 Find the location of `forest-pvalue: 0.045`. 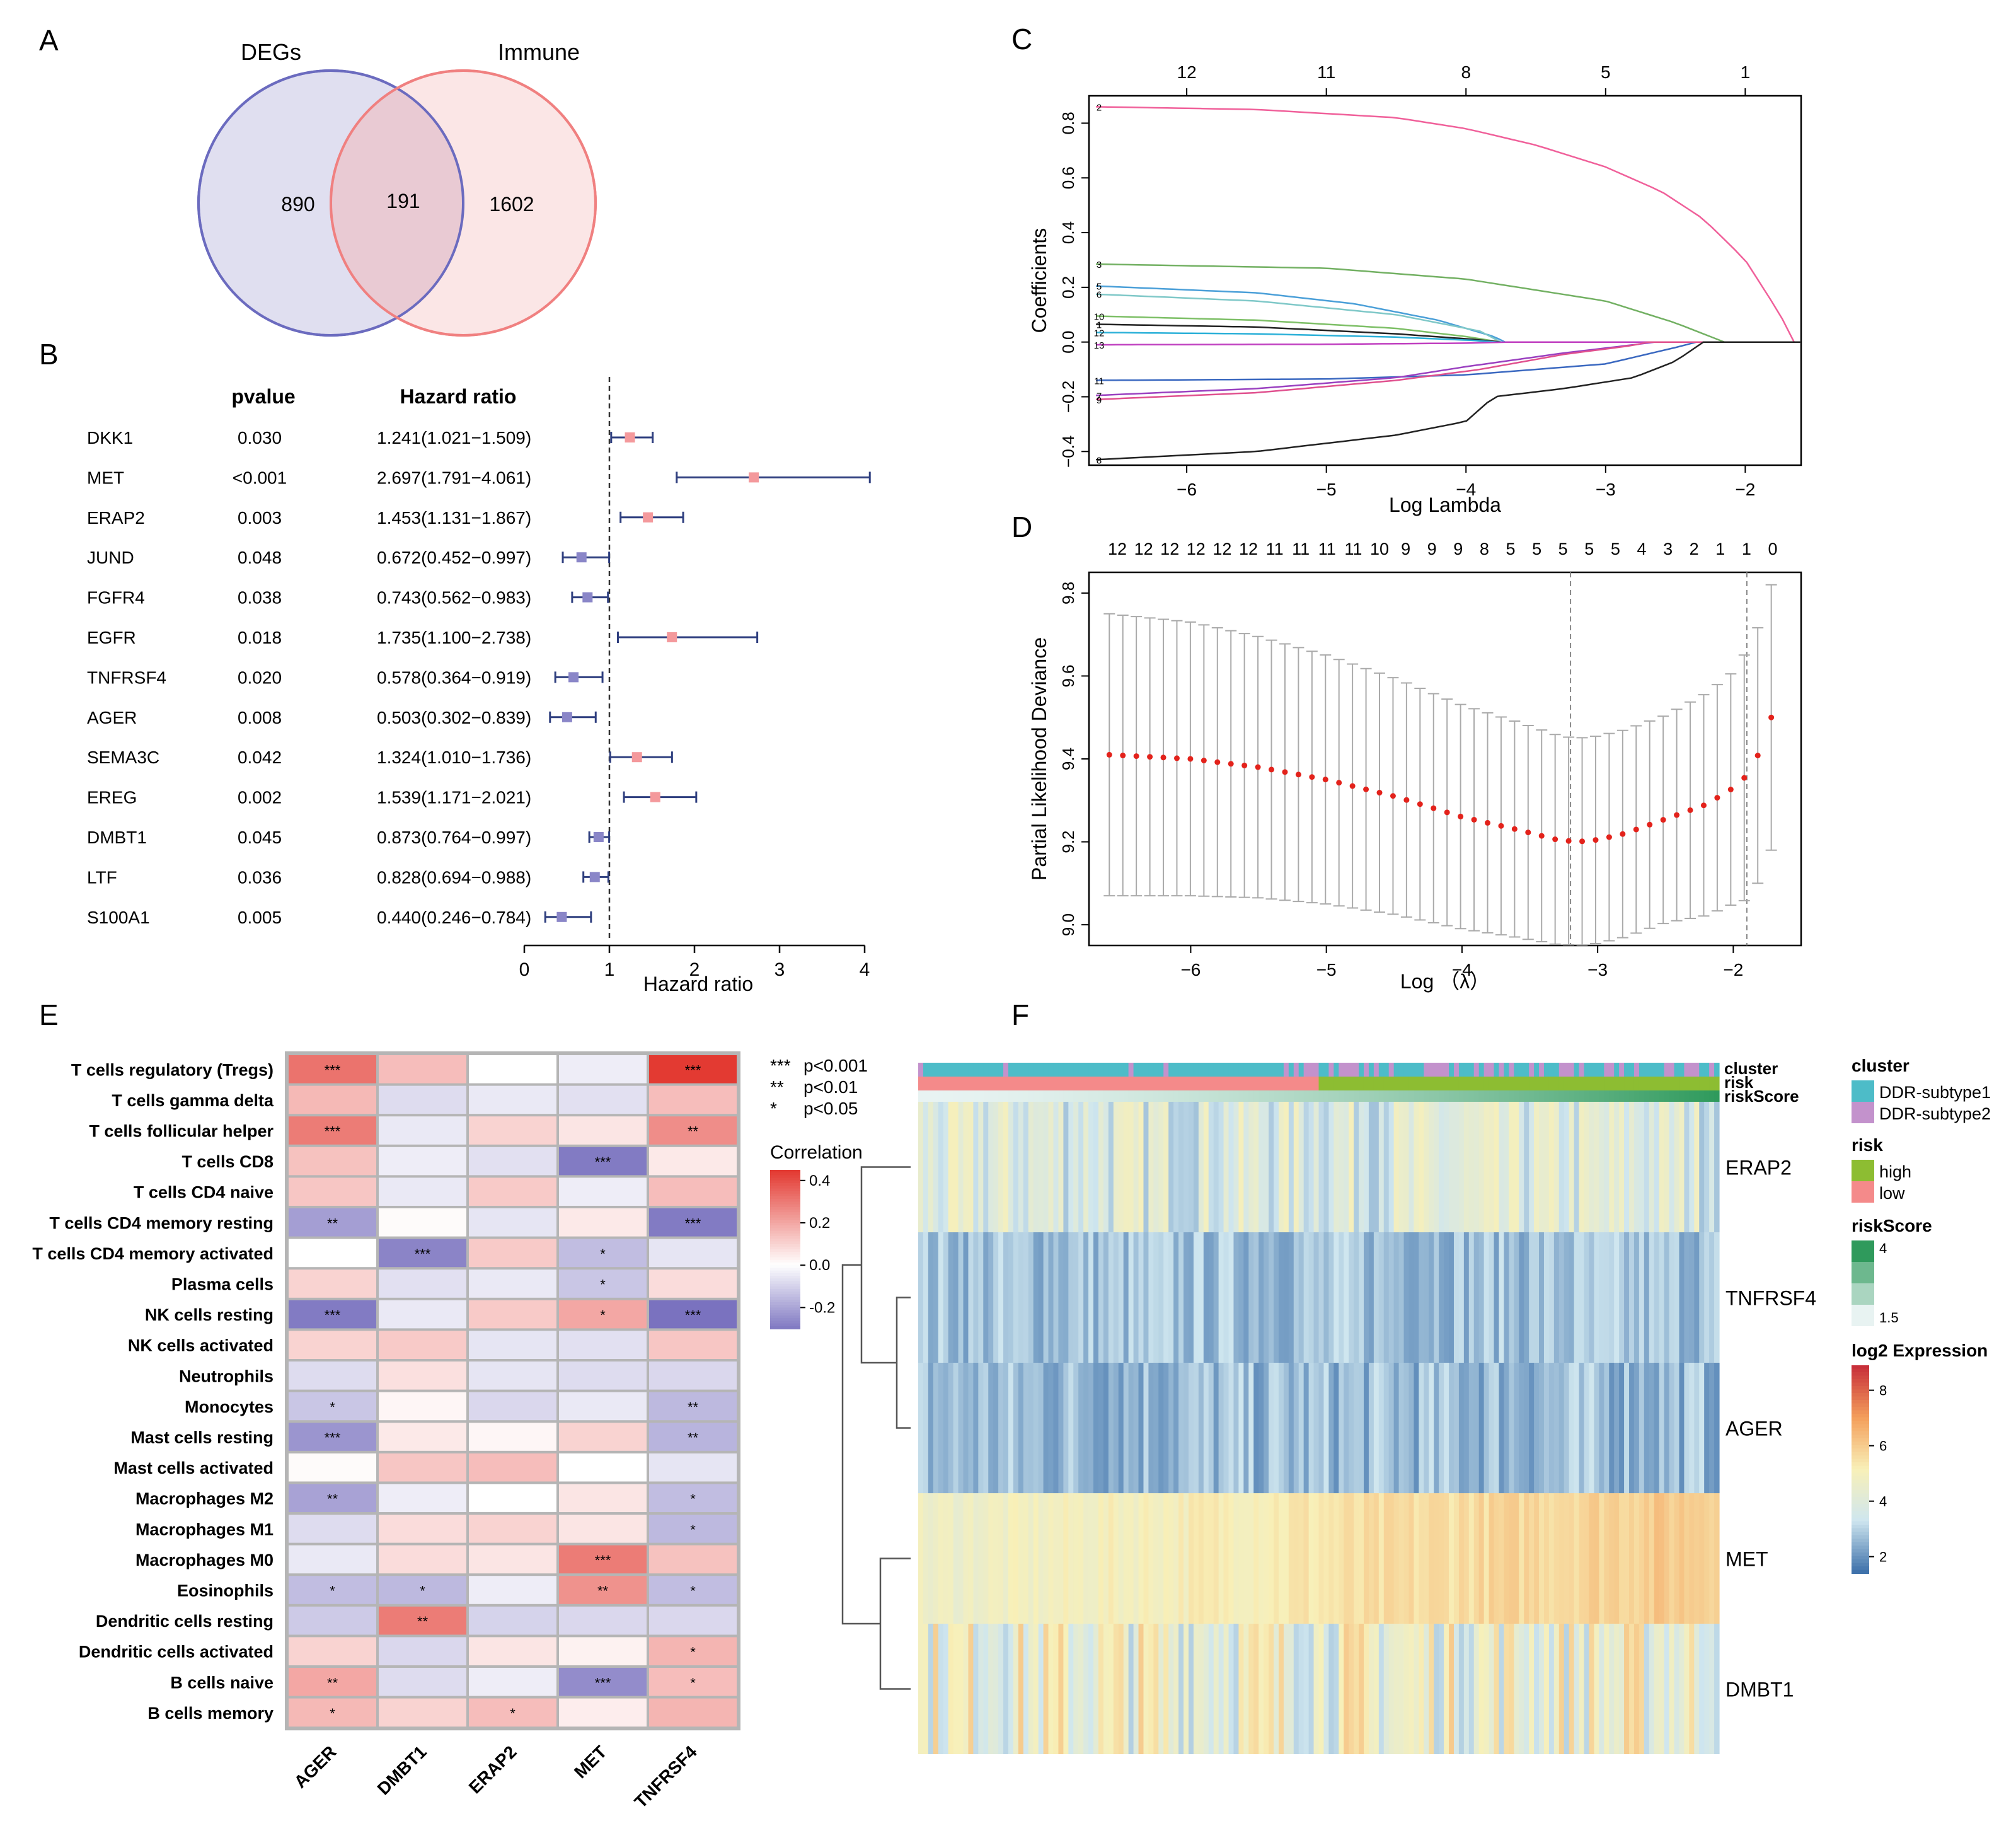

forest-pvalue: 0.045 is located at coordinates (260, 838).